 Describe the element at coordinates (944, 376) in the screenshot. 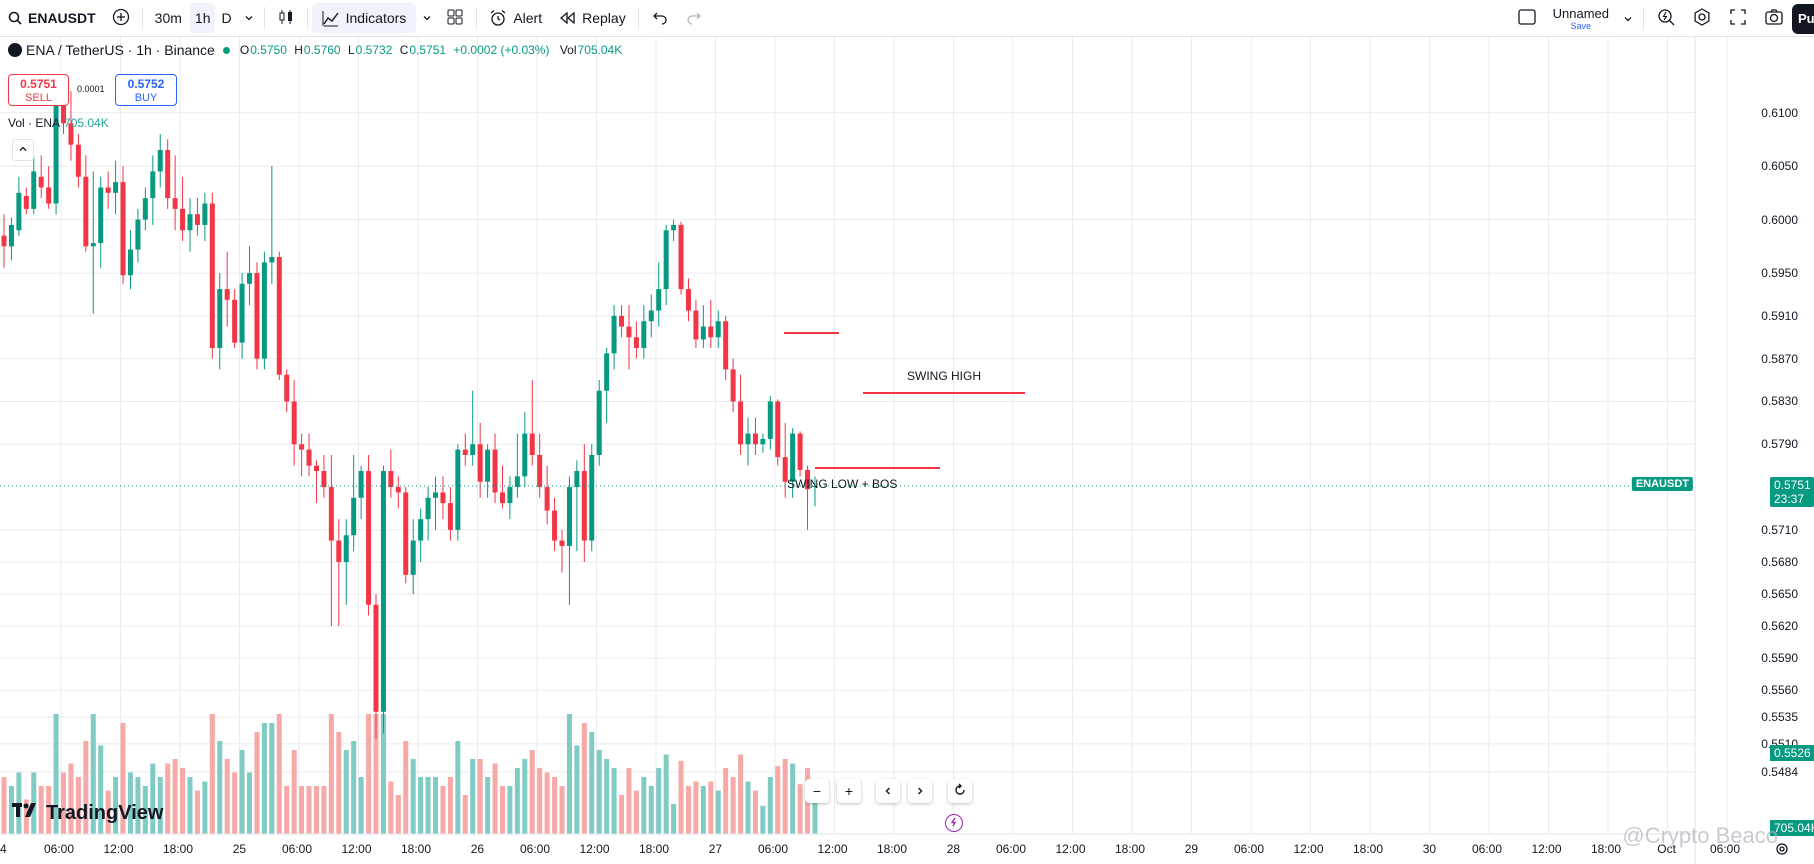

I see `swing-high-annotation: SWING HIGH` at that location.